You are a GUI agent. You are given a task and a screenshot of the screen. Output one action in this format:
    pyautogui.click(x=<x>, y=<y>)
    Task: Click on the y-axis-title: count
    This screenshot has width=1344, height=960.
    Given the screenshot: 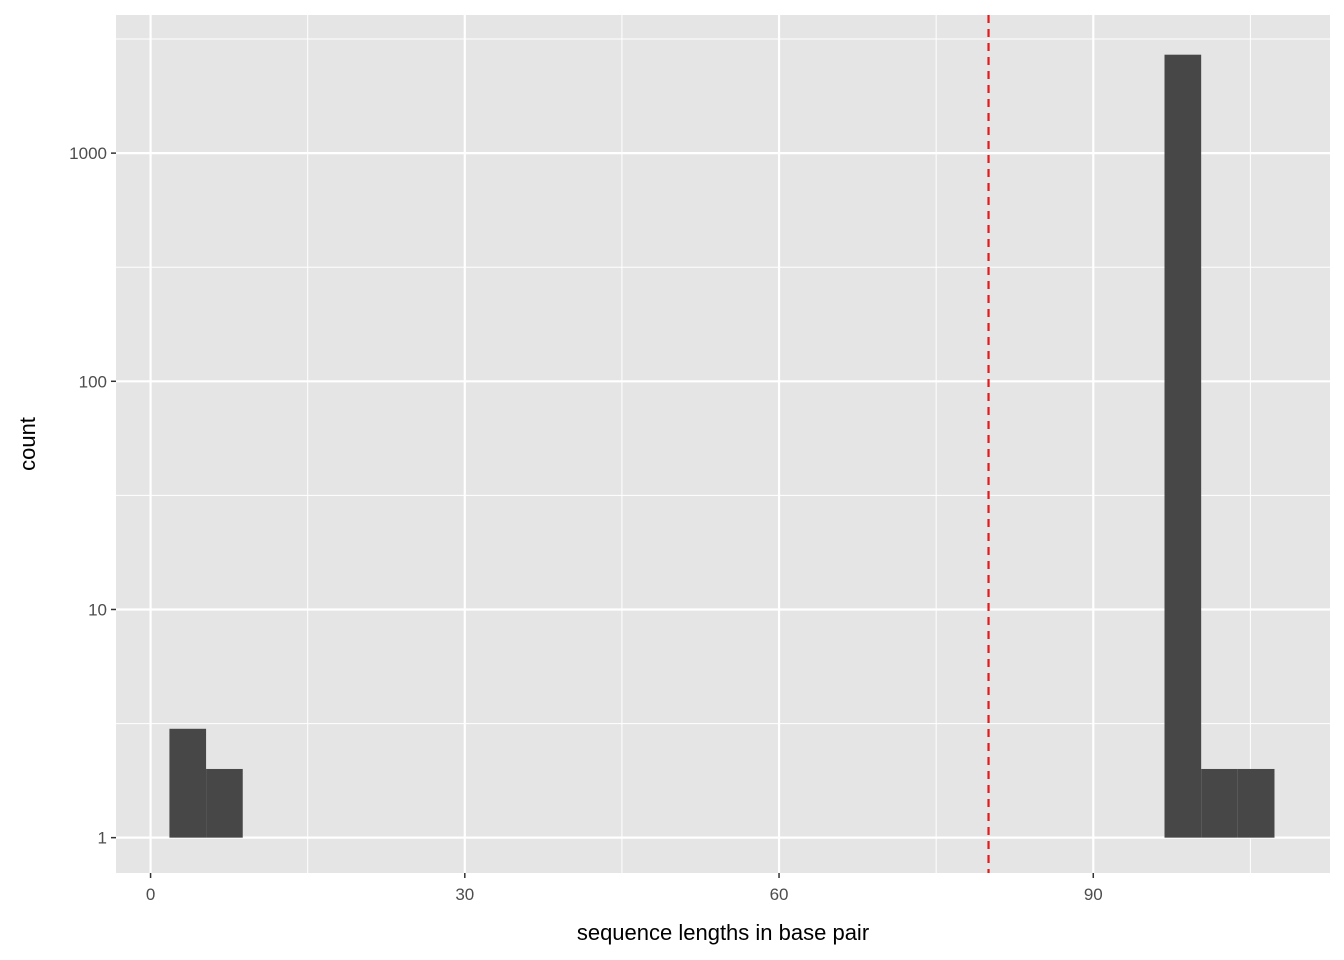 What is the action you would take?
    pyautogui.click(x=27, y=444)
    